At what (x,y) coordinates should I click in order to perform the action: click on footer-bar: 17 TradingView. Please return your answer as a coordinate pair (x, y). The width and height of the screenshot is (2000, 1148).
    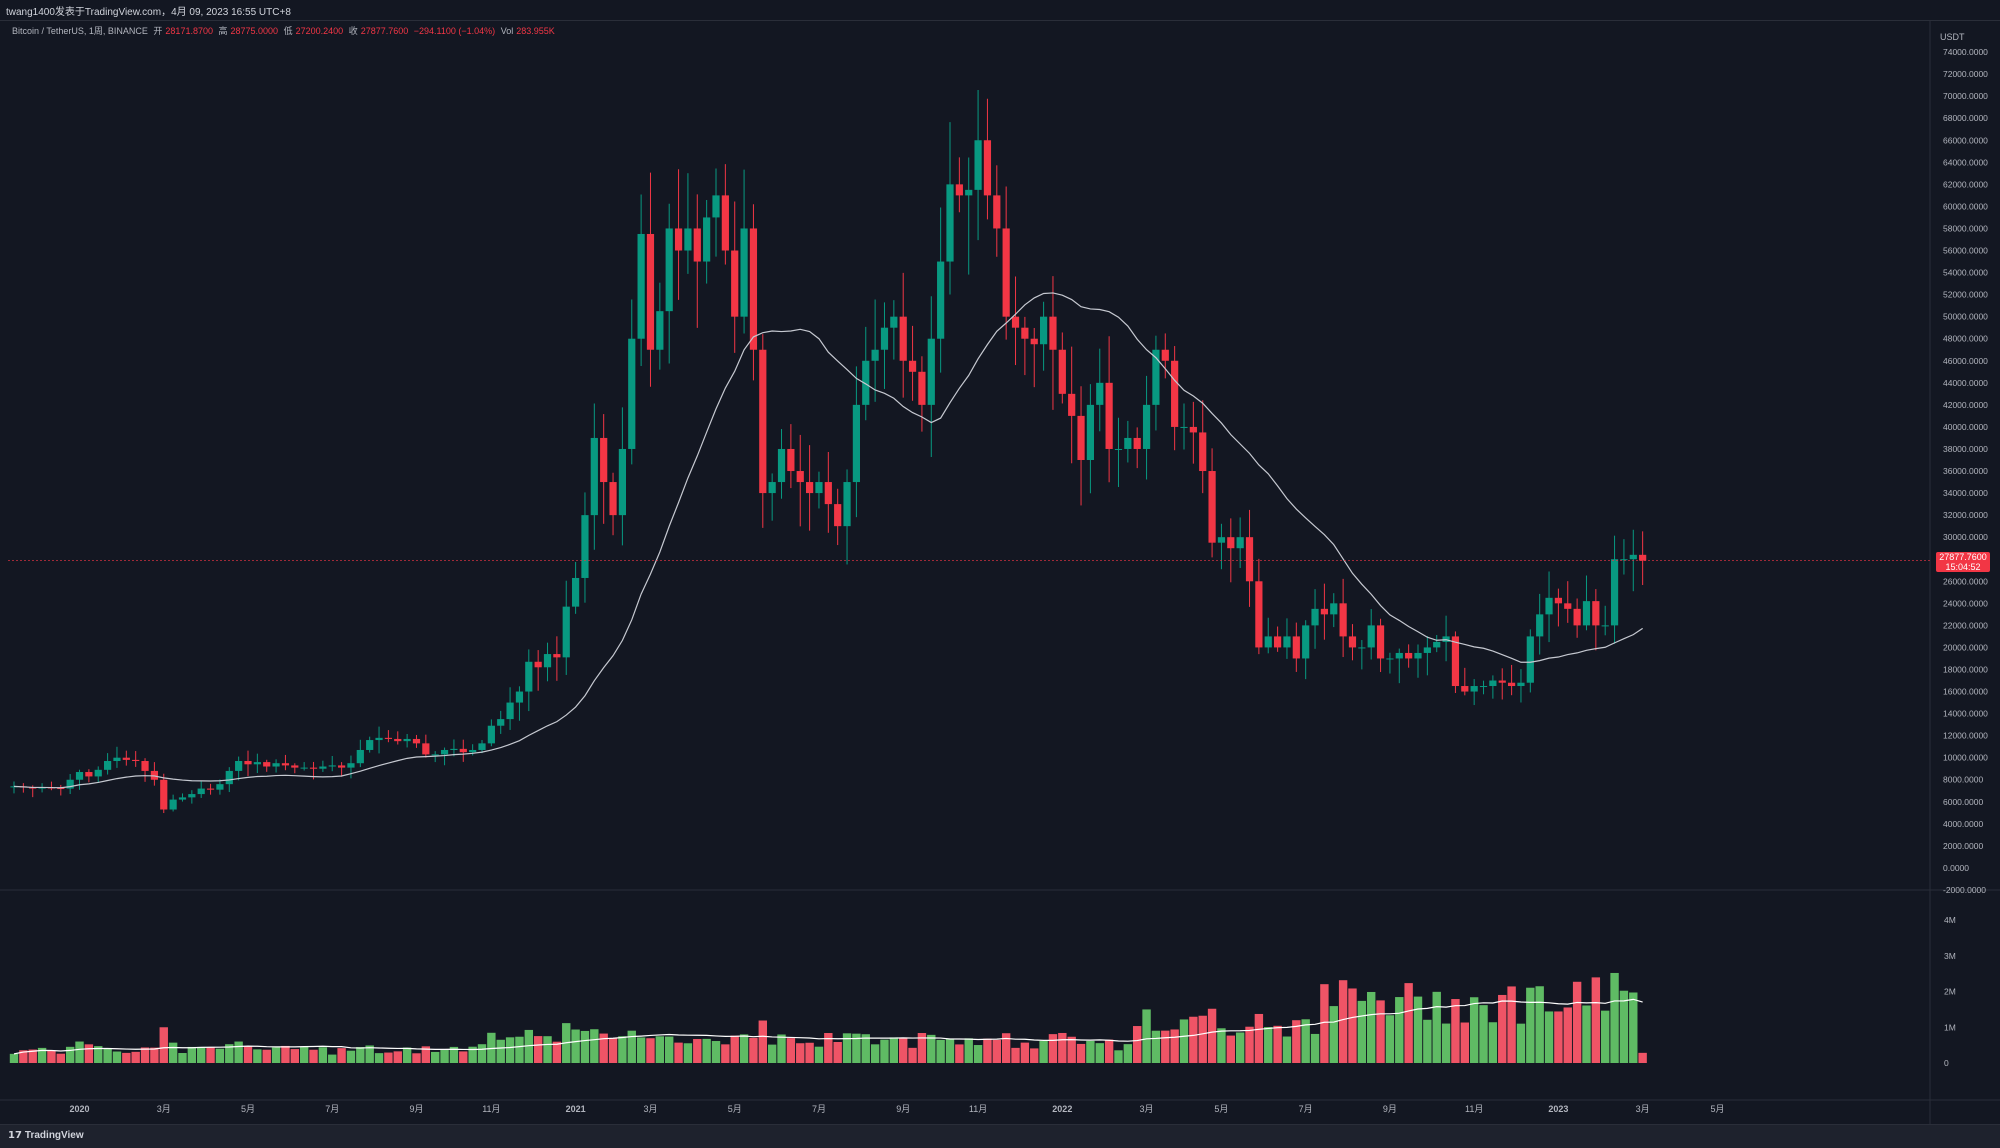
    Looking at the image, I should click on (1000, 1136).